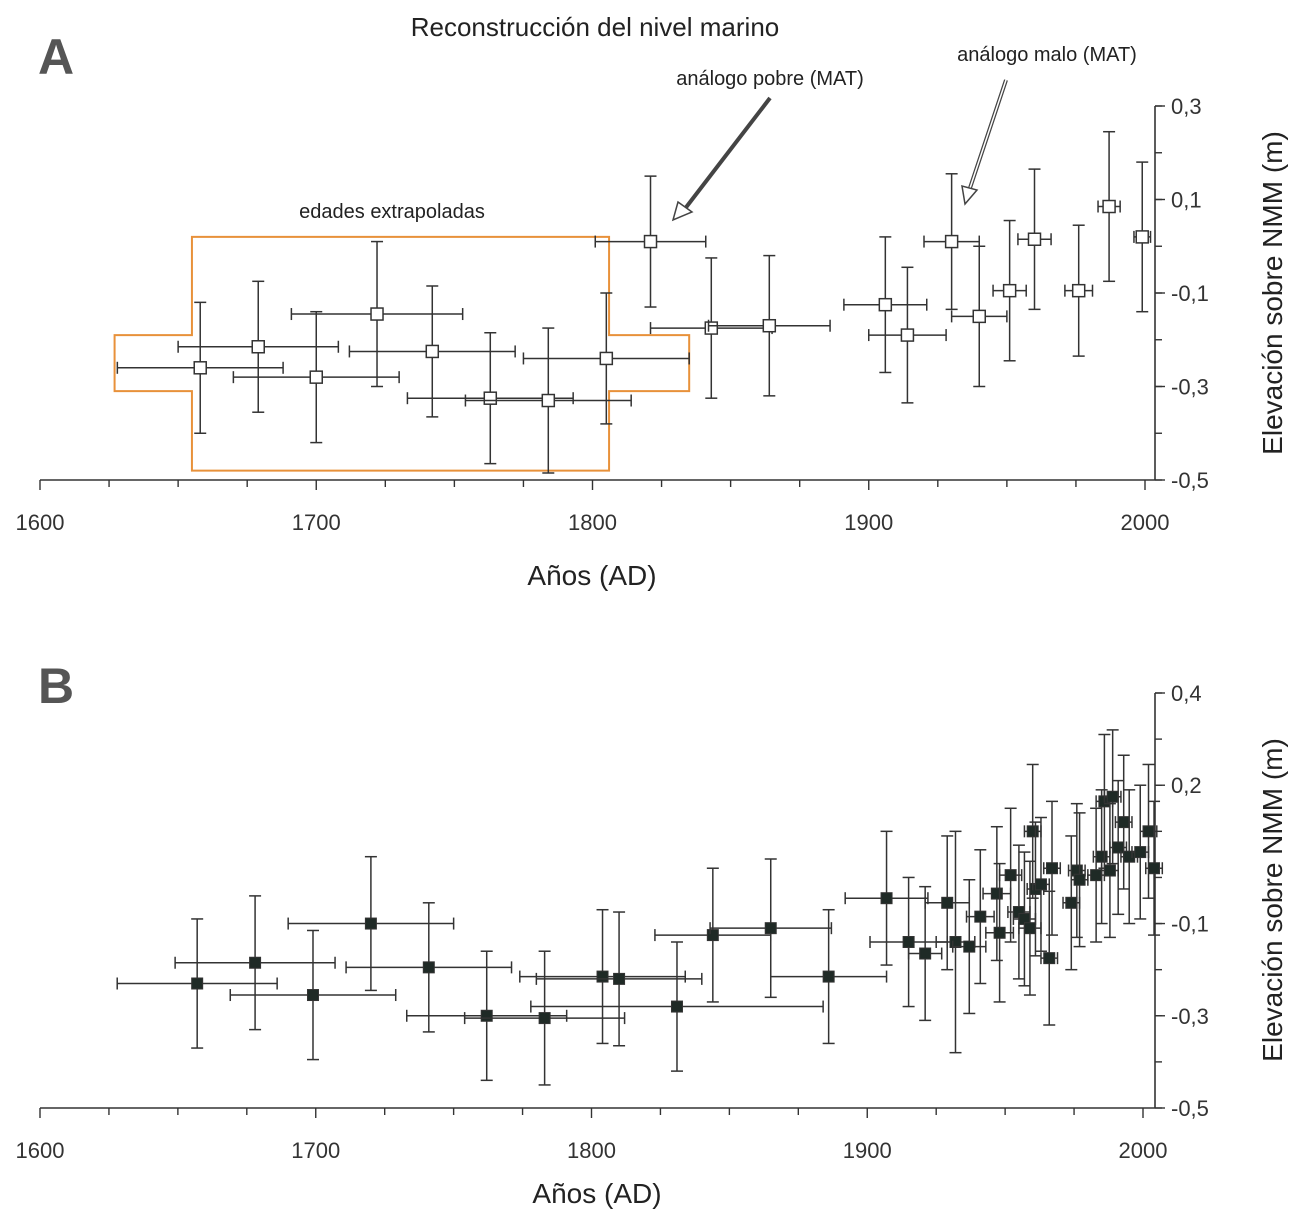 Image resolution: width=1296 pixels, height=1209 pixels. Describe the element at coordinates (596, 1193) in the screenshot. I see `x-axis-title: Años (AD)` at that location.